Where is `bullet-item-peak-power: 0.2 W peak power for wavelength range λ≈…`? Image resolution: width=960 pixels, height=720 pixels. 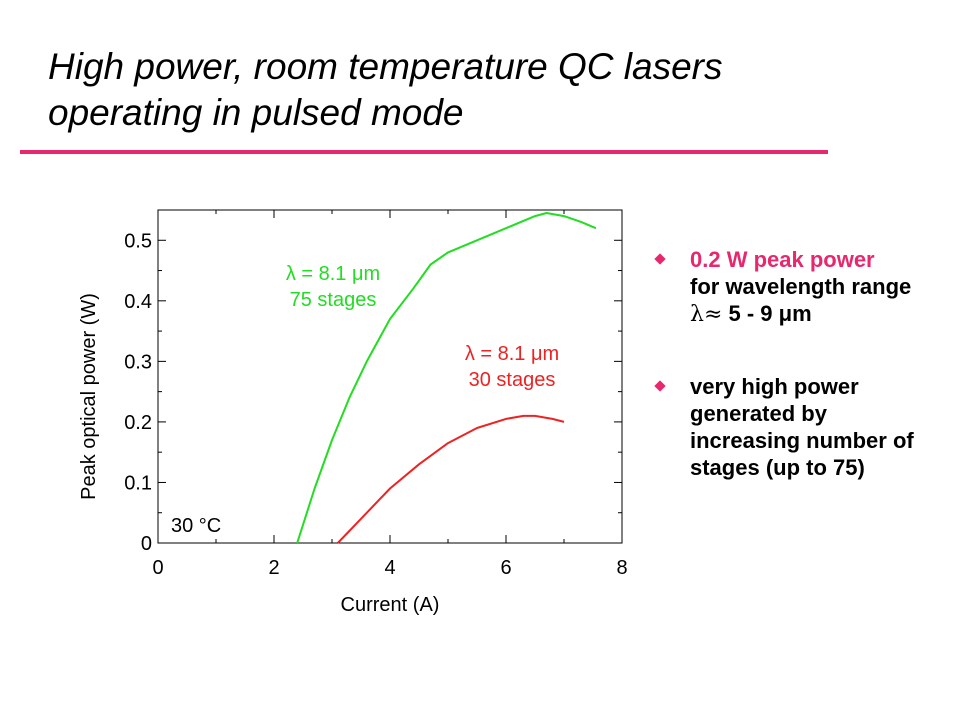 bullet-item-peak-power: 0.2 W peak power for wavelength range λ≈… is located at coordinates (802, 287).